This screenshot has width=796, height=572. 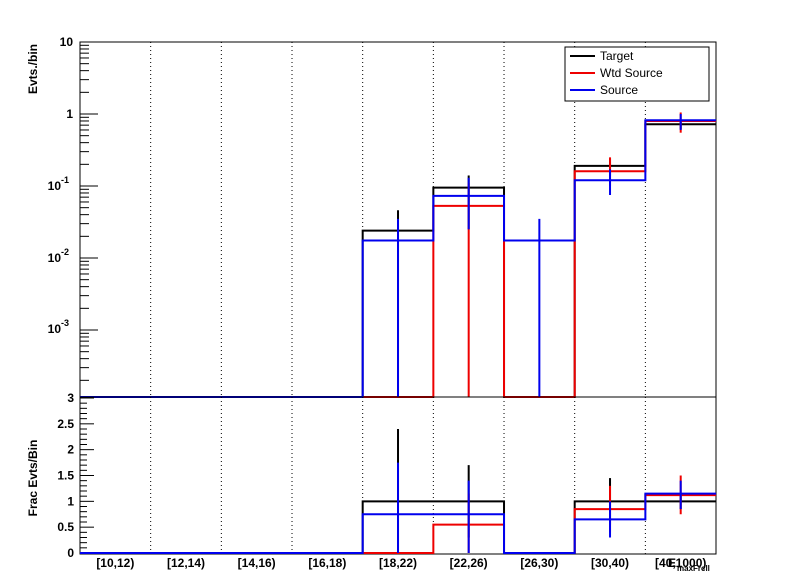 What do you see at coordinates (186, 563) in the screenshot?
I see `x-tick-label: [12,14)` at bounding box center [186, 563].